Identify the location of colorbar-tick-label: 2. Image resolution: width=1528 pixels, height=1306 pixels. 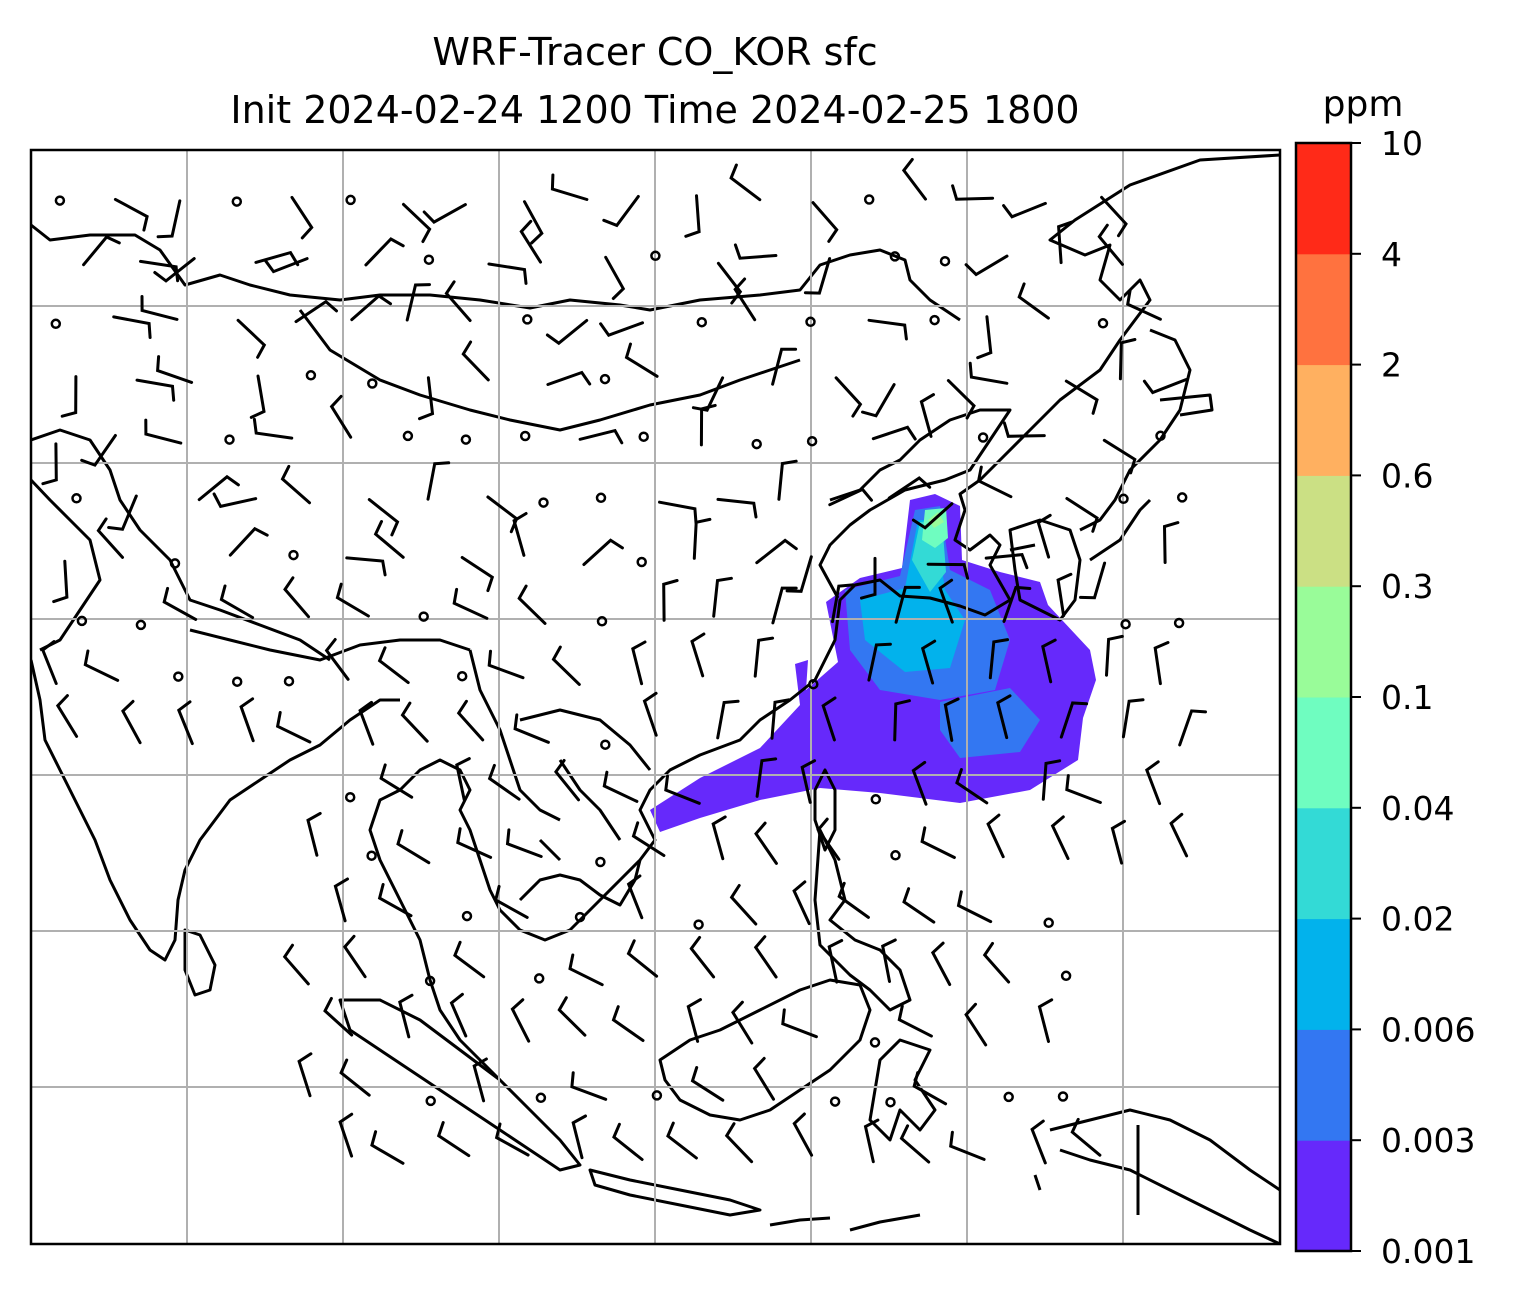
(1391, 365).